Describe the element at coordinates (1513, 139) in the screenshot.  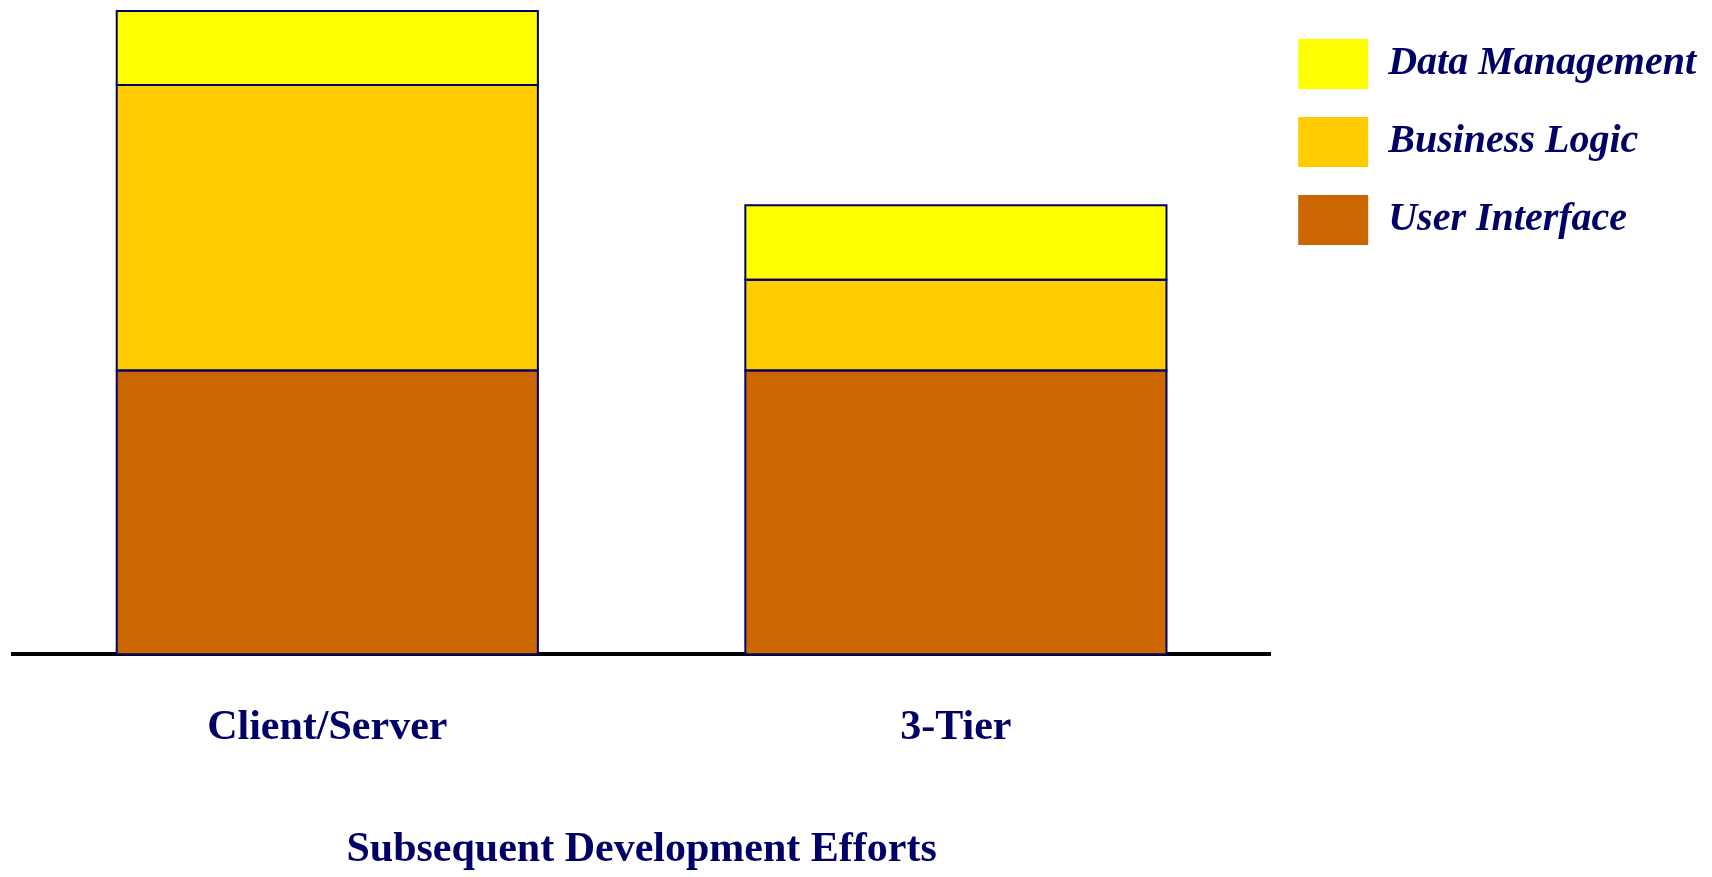
I see `legend-label: Business Logic` at that location.